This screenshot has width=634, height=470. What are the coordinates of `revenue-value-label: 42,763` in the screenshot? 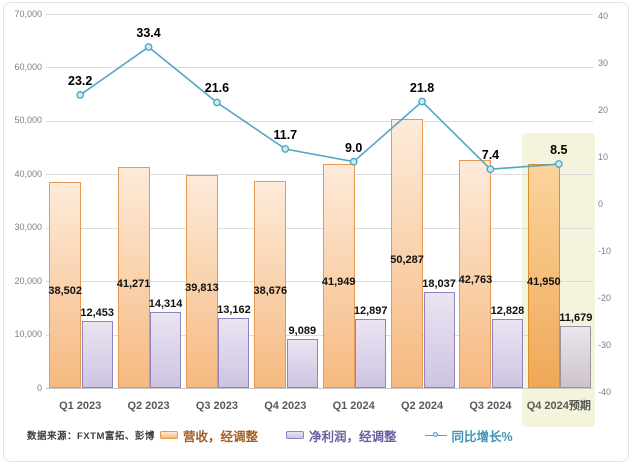 It's located at (475, 279).